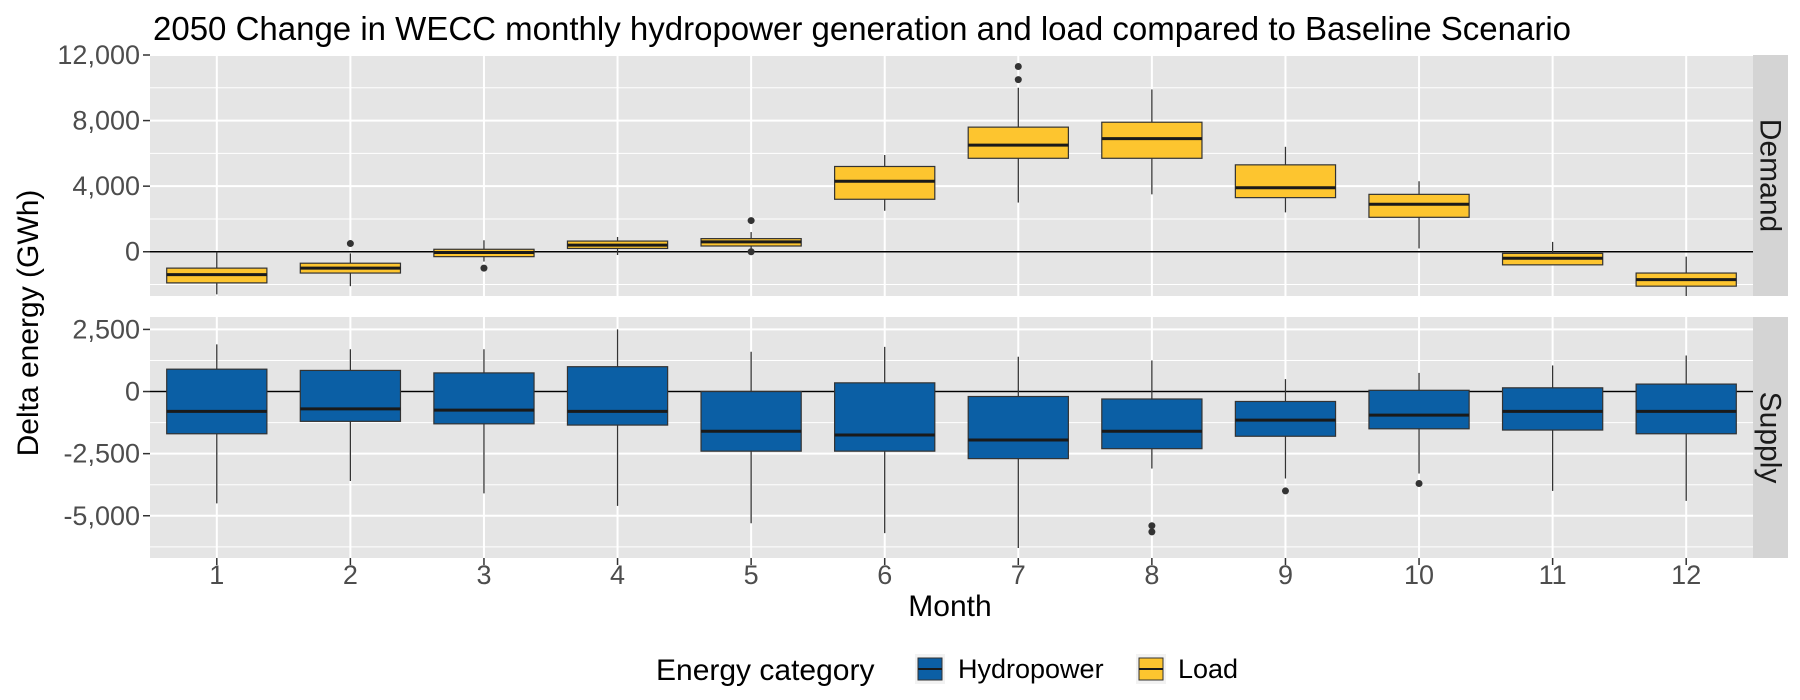 This screenshot has height=700, width=1800. Describe the element at coordinates (101, 454) in the screenshot. I see `y-tick-label: -2,500` at that location.